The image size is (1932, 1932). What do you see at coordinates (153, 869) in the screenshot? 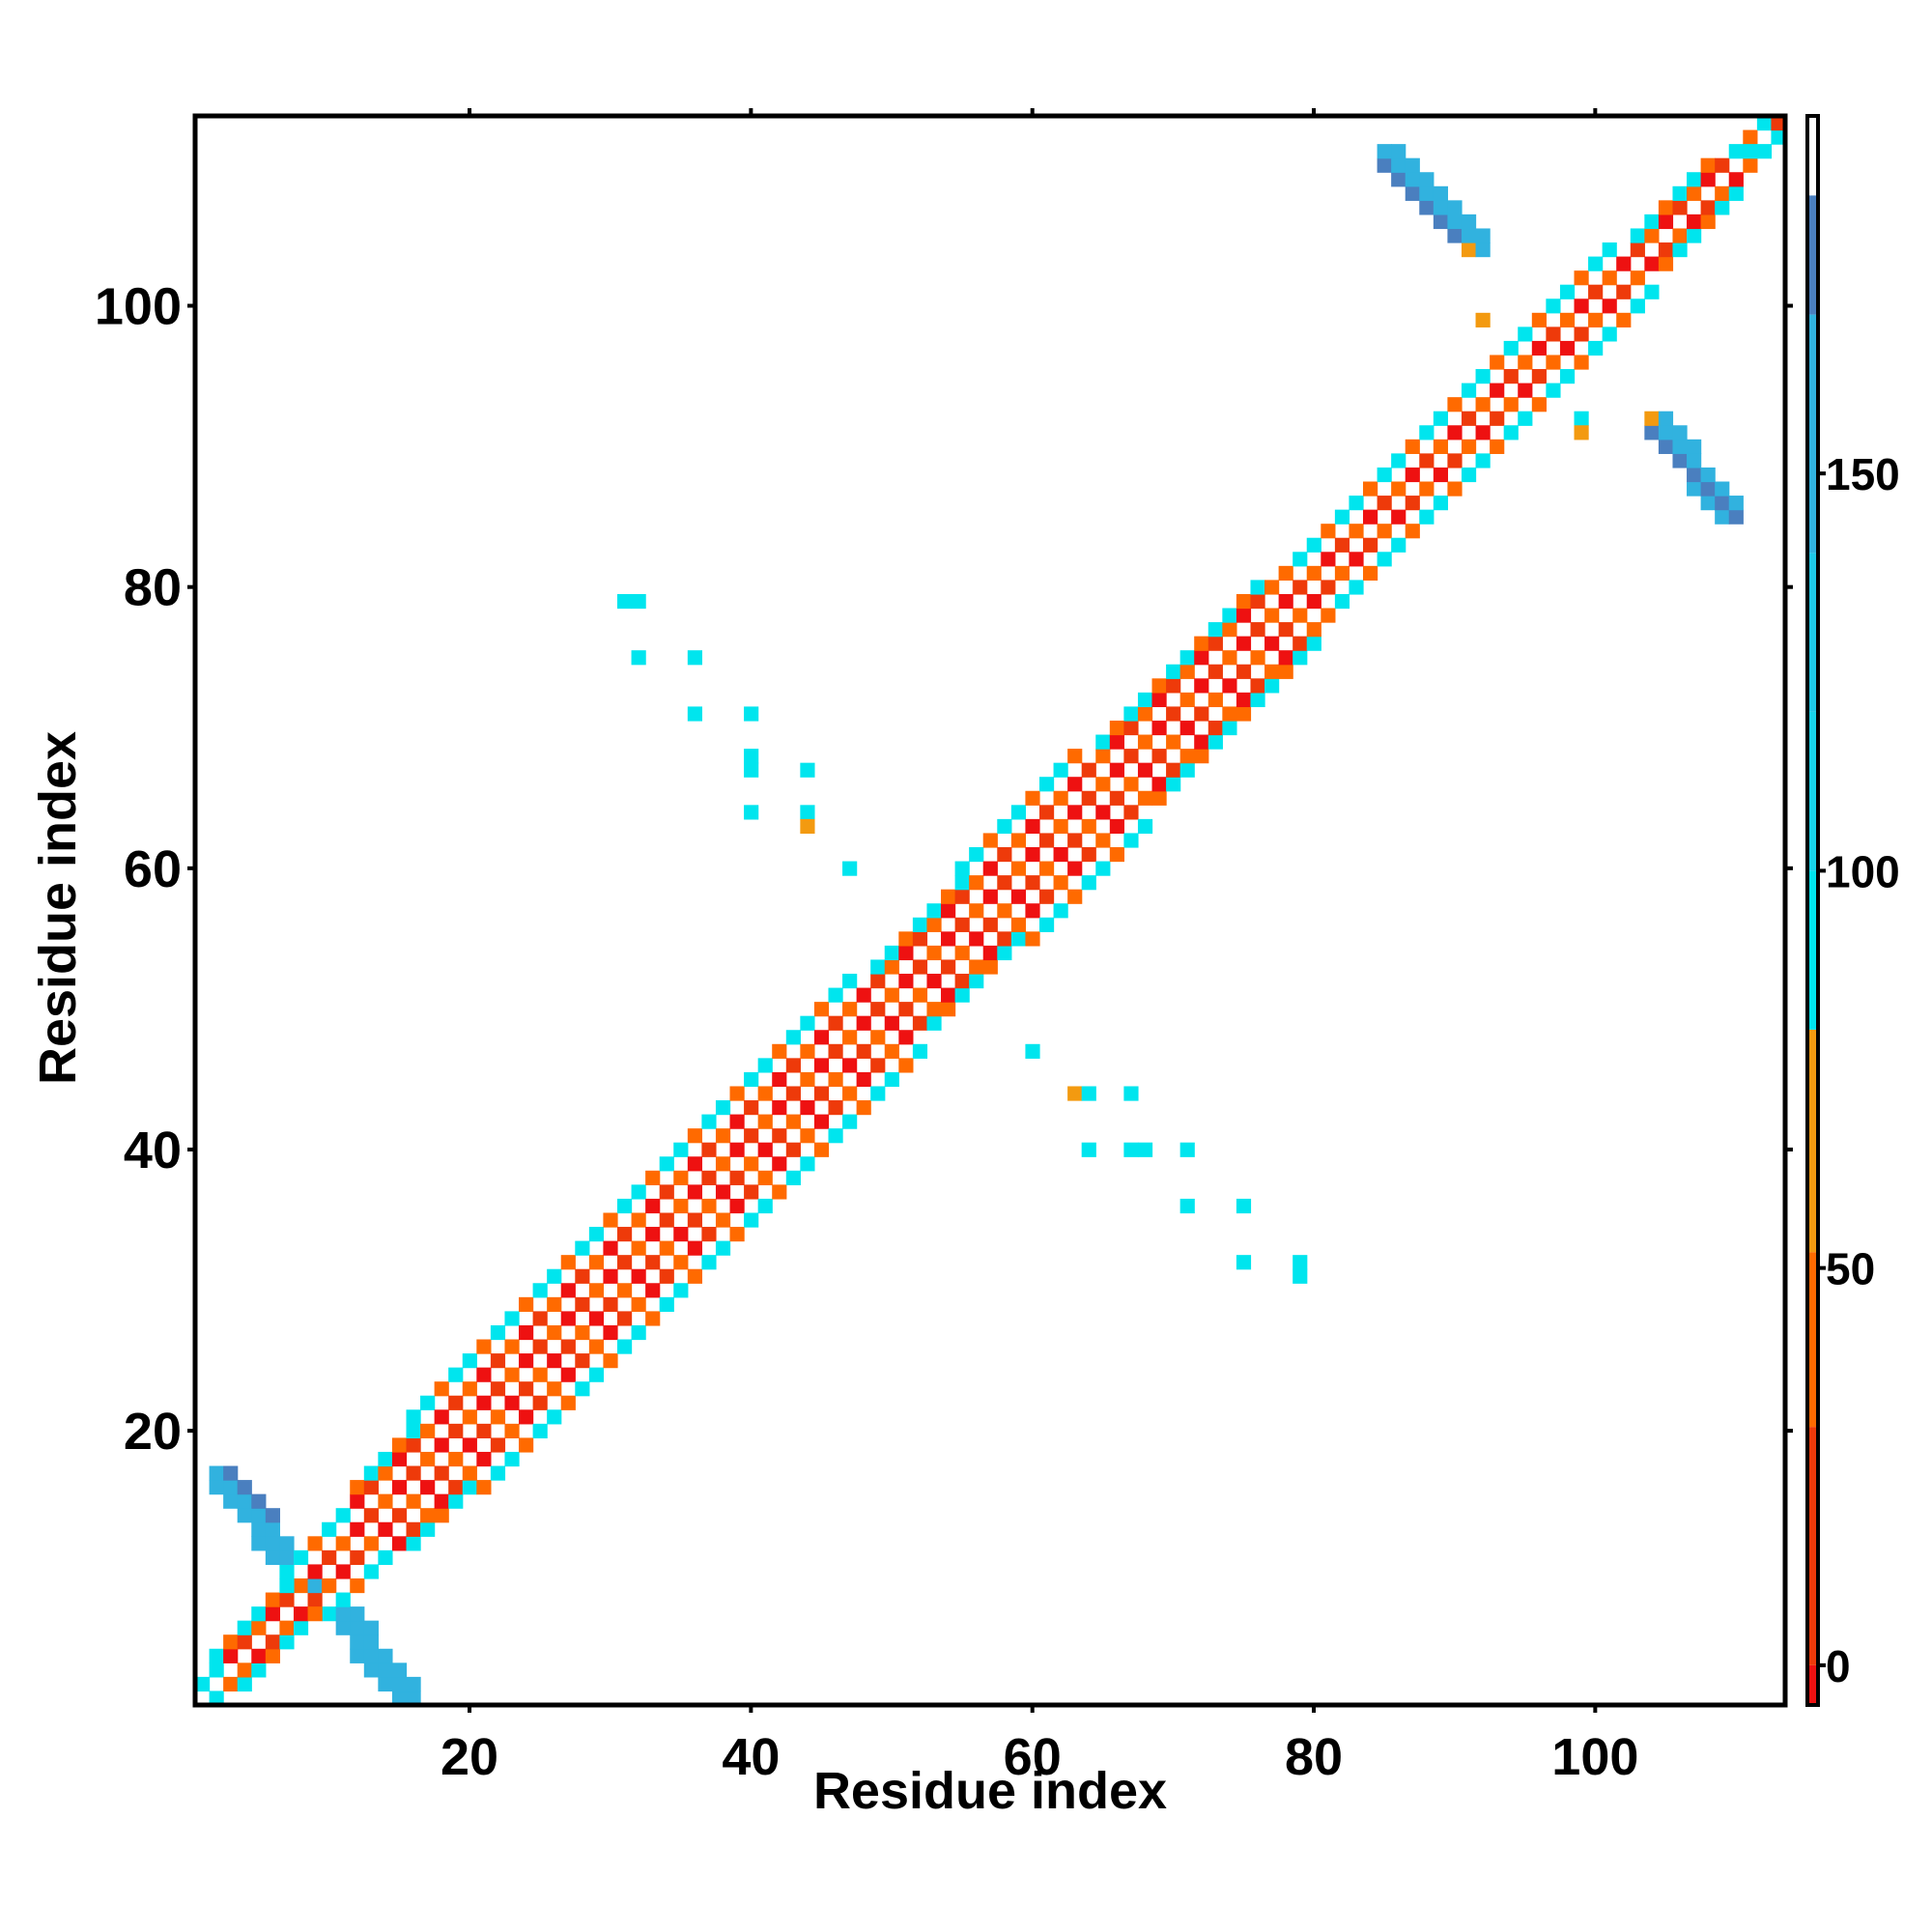
I see `y-tick-label: 60` at bounding box center [153, 869].